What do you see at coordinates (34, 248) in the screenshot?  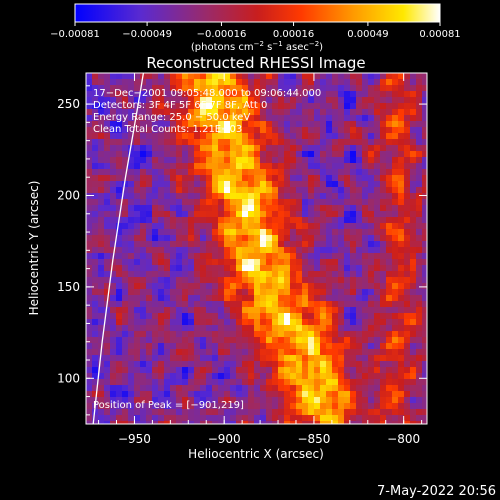 I see `y-axis-title: Heliocentric Y (arcsec)` at bounding box center [34, 248].